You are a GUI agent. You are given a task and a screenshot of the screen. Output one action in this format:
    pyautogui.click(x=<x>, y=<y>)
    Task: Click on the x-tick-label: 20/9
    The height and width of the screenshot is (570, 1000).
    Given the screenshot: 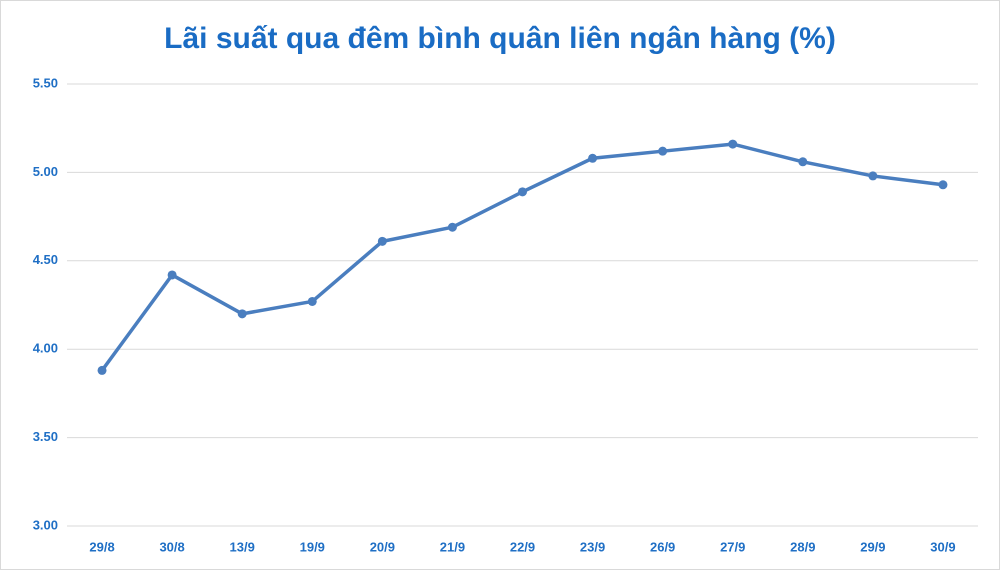 What is the action you would take?
    pyautogui.click(x=382, y=546)
    